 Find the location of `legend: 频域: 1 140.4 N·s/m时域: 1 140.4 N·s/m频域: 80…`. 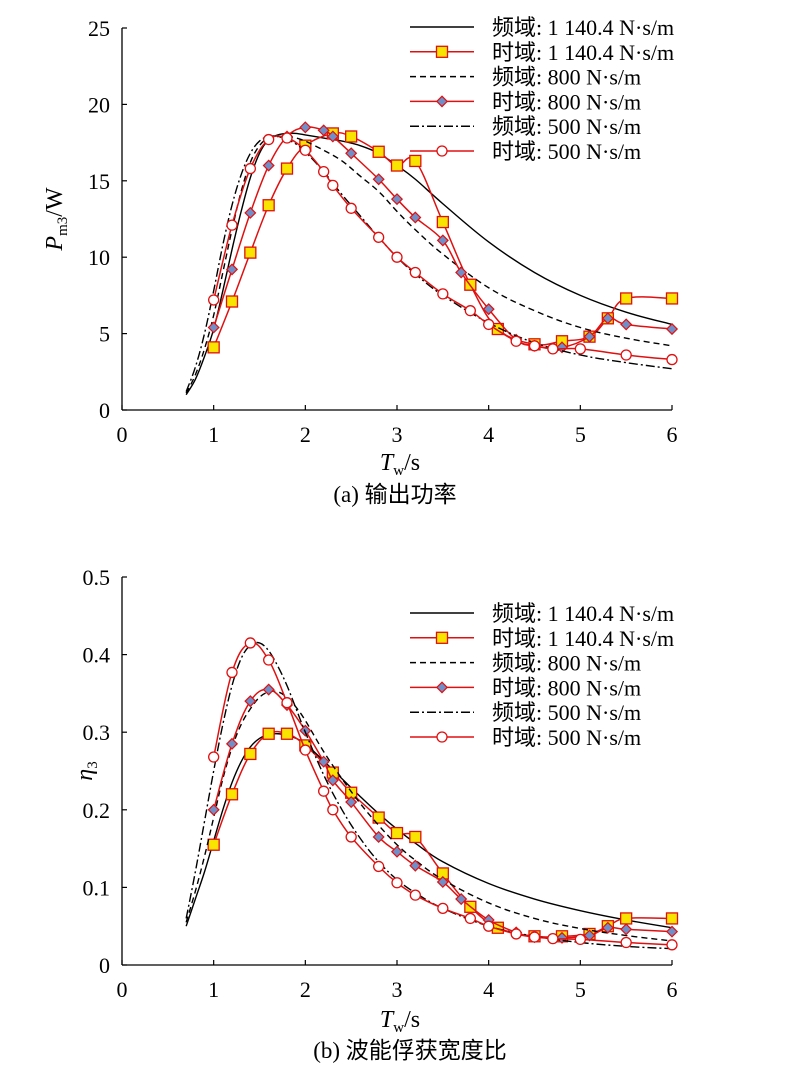

legend: 频域: 1 140.4 N·s/m时域: 1 140.4 N·s/m频域: 80… is located at coordinates (542, 675).